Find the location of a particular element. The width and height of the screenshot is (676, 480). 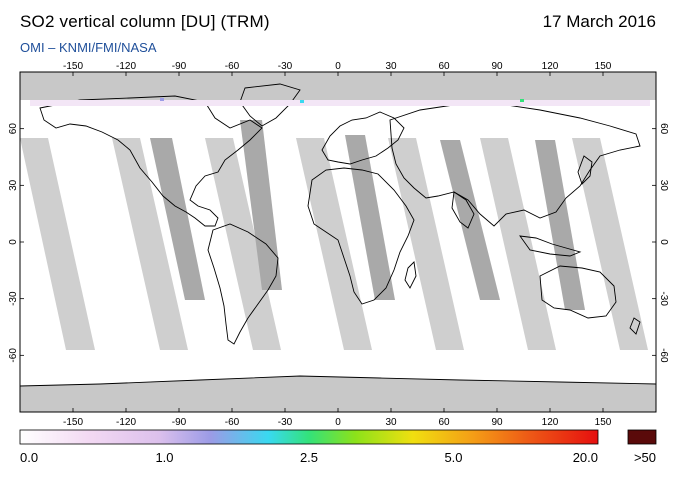

antarctica-nodata is located at coordinates (338, 384).